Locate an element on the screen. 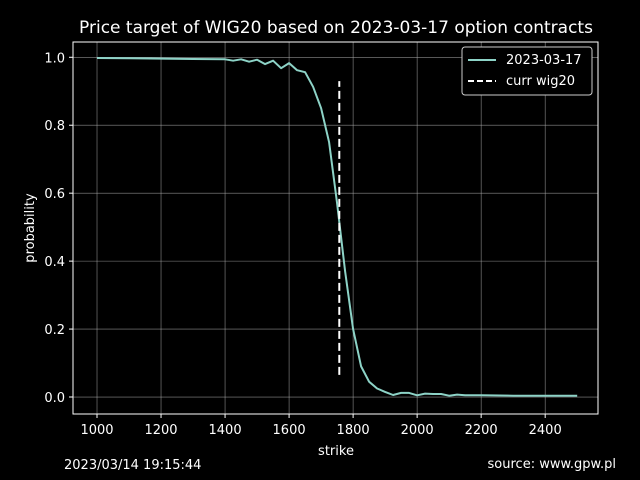 The width and height of the screenshot is (640, 480). y-tick-label: 0.4 is located at coordinates (54, 262).